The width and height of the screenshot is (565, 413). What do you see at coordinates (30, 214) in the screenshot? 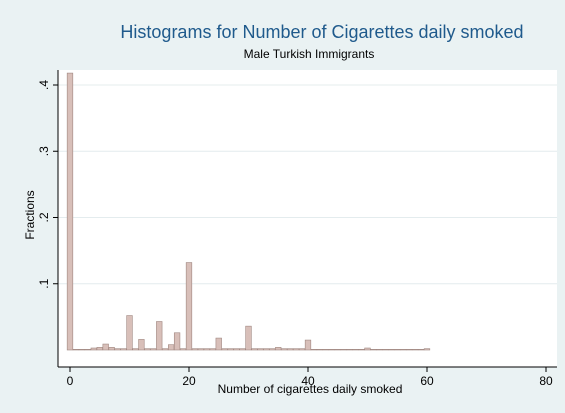
I see `y-axis-title: Fractions` at bounding box center [30, 214].